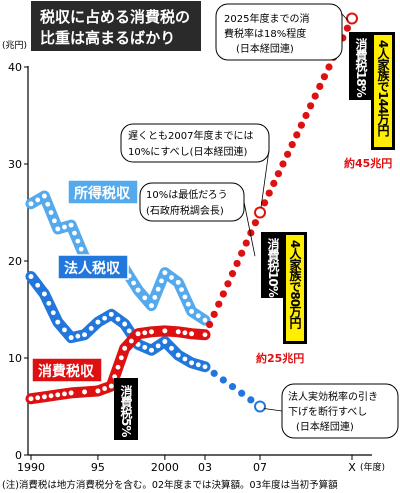  I want to click on callout-total45: 約45兆円, so click(368, 163).